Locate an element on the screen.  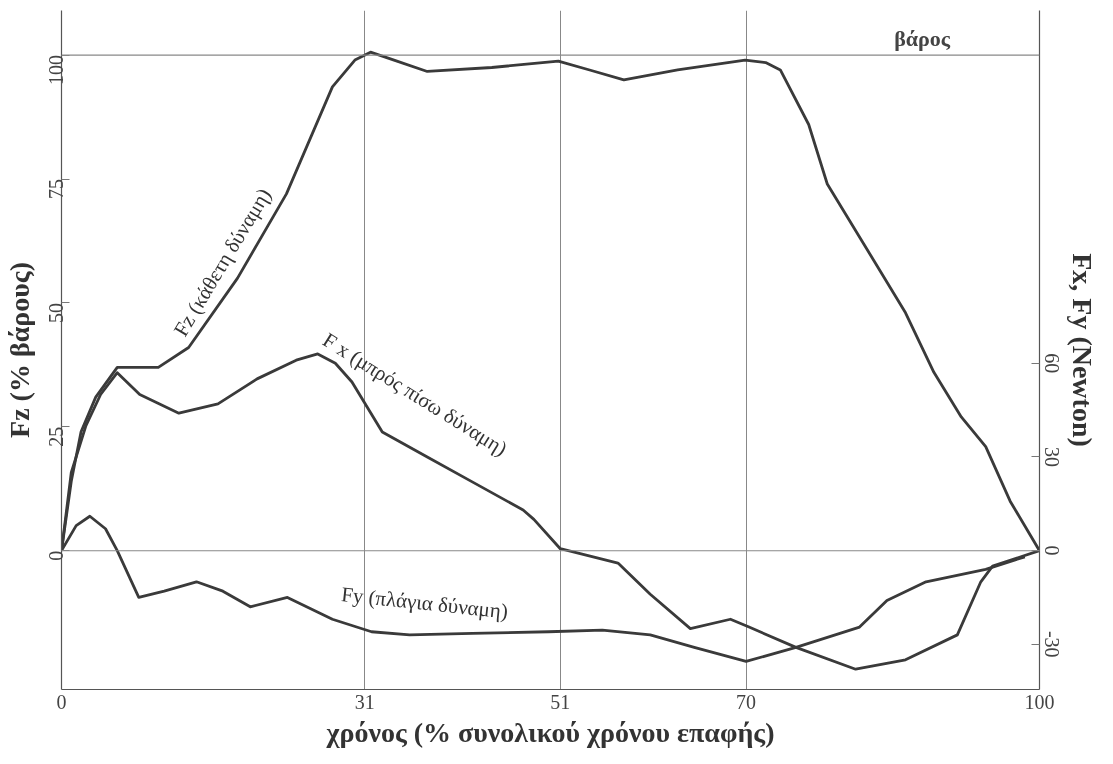
y2-tick-label: -30 is located at coordinates (1051, 644).